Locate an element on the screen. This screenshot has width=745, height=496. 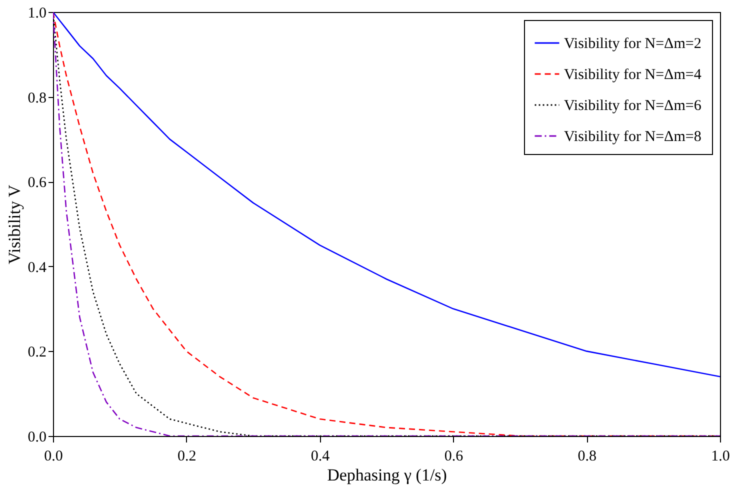
y-tick-label: 0.0 is located at coordinates (37, 438).